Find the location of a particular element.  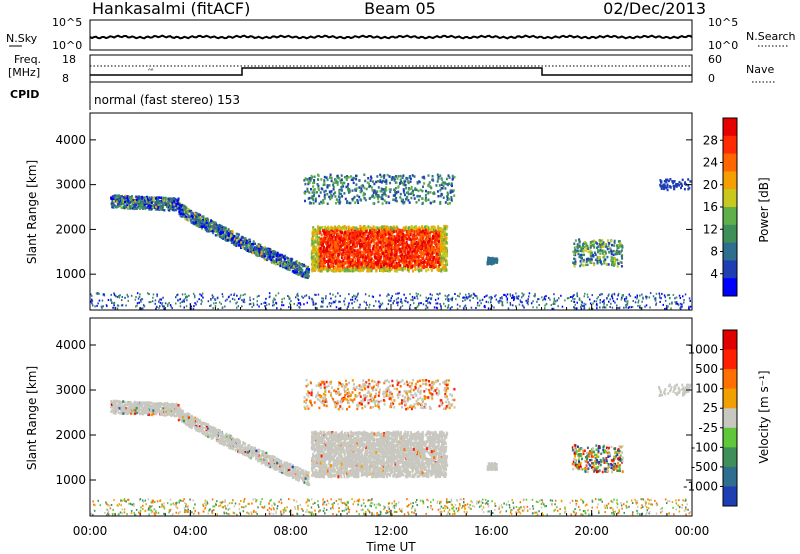

nave-tick-low: 0 is located at coordinates (711, 78).